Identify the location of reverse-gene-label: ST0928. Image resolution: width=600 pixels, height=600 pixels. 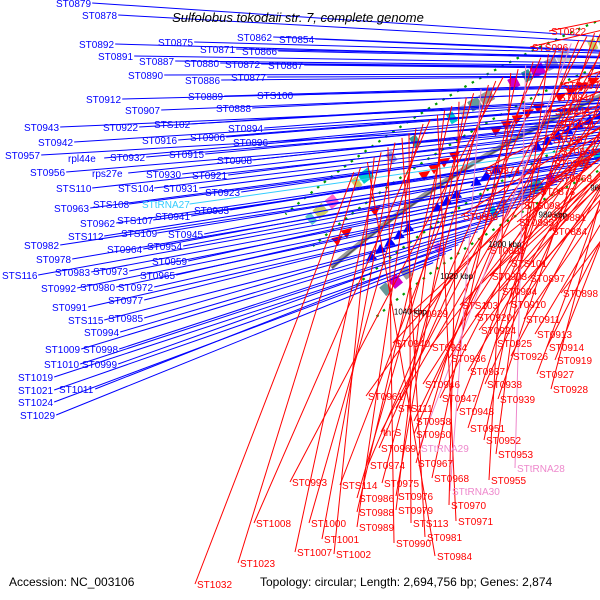
(570, 390).